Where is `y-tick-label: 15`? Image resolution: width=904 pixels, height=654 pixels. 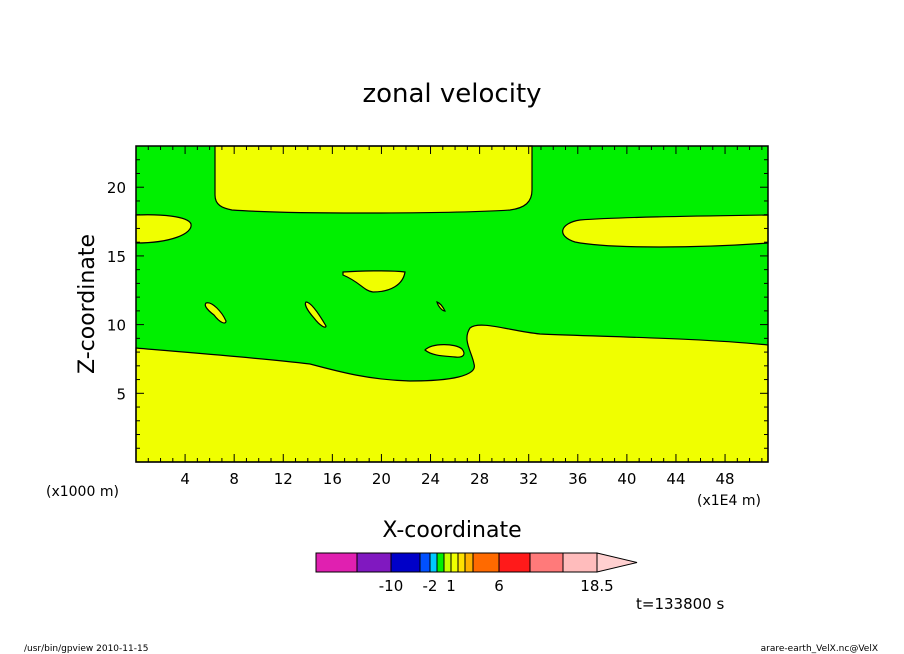
y-tick-label: 15 is located at coordinates (116, 257).